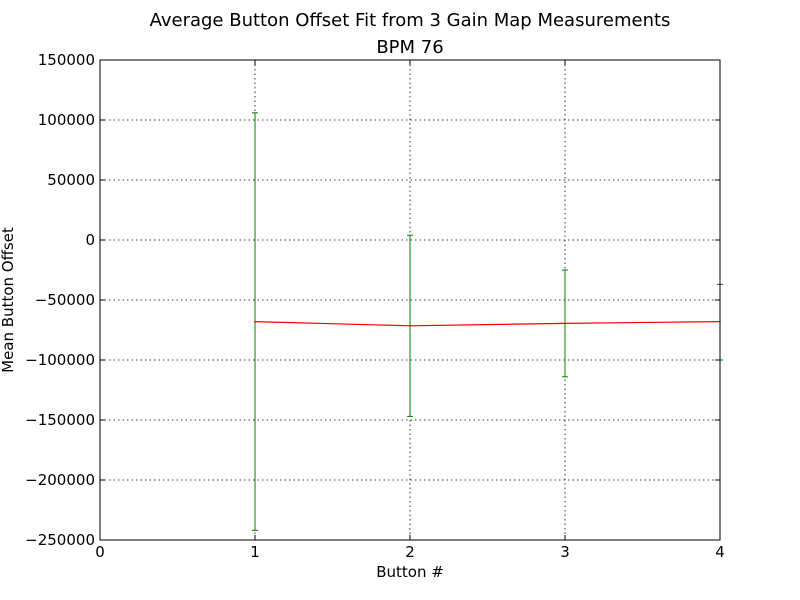 The height and width of the screenshot is (600, 800). Describe the element at coordinates (60, 540) in the screenshot. I see `y-tick-label: −250000` at that location.